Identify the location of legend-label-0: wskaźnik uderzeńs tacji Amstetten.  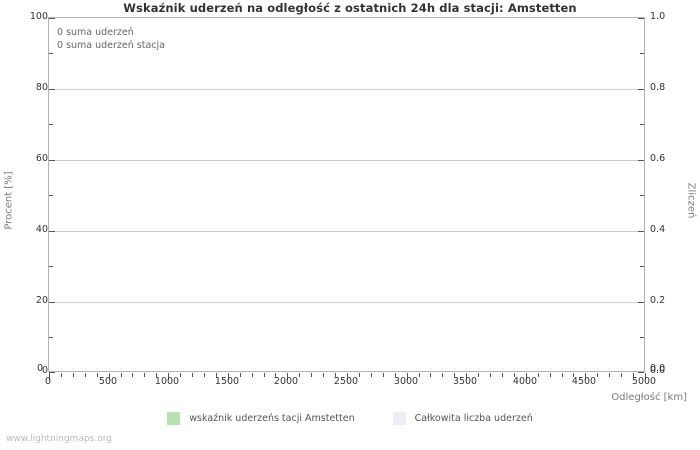
(272, 418).